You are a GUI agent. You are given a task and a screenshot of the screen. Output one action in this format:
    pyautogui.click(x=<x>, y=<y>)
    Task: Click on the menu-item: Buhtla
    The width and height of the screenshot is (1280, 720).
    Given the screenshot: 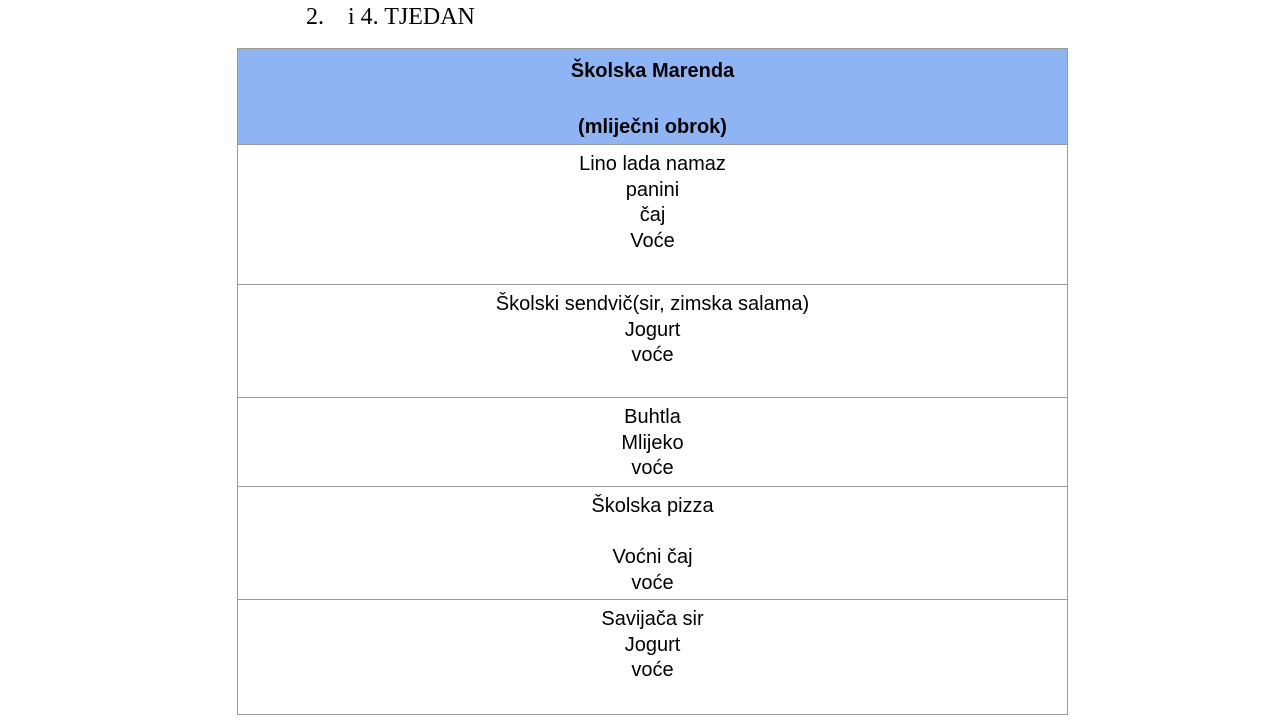 What is the action you would take?
    pyautogui.click(x=652, y=417)
    